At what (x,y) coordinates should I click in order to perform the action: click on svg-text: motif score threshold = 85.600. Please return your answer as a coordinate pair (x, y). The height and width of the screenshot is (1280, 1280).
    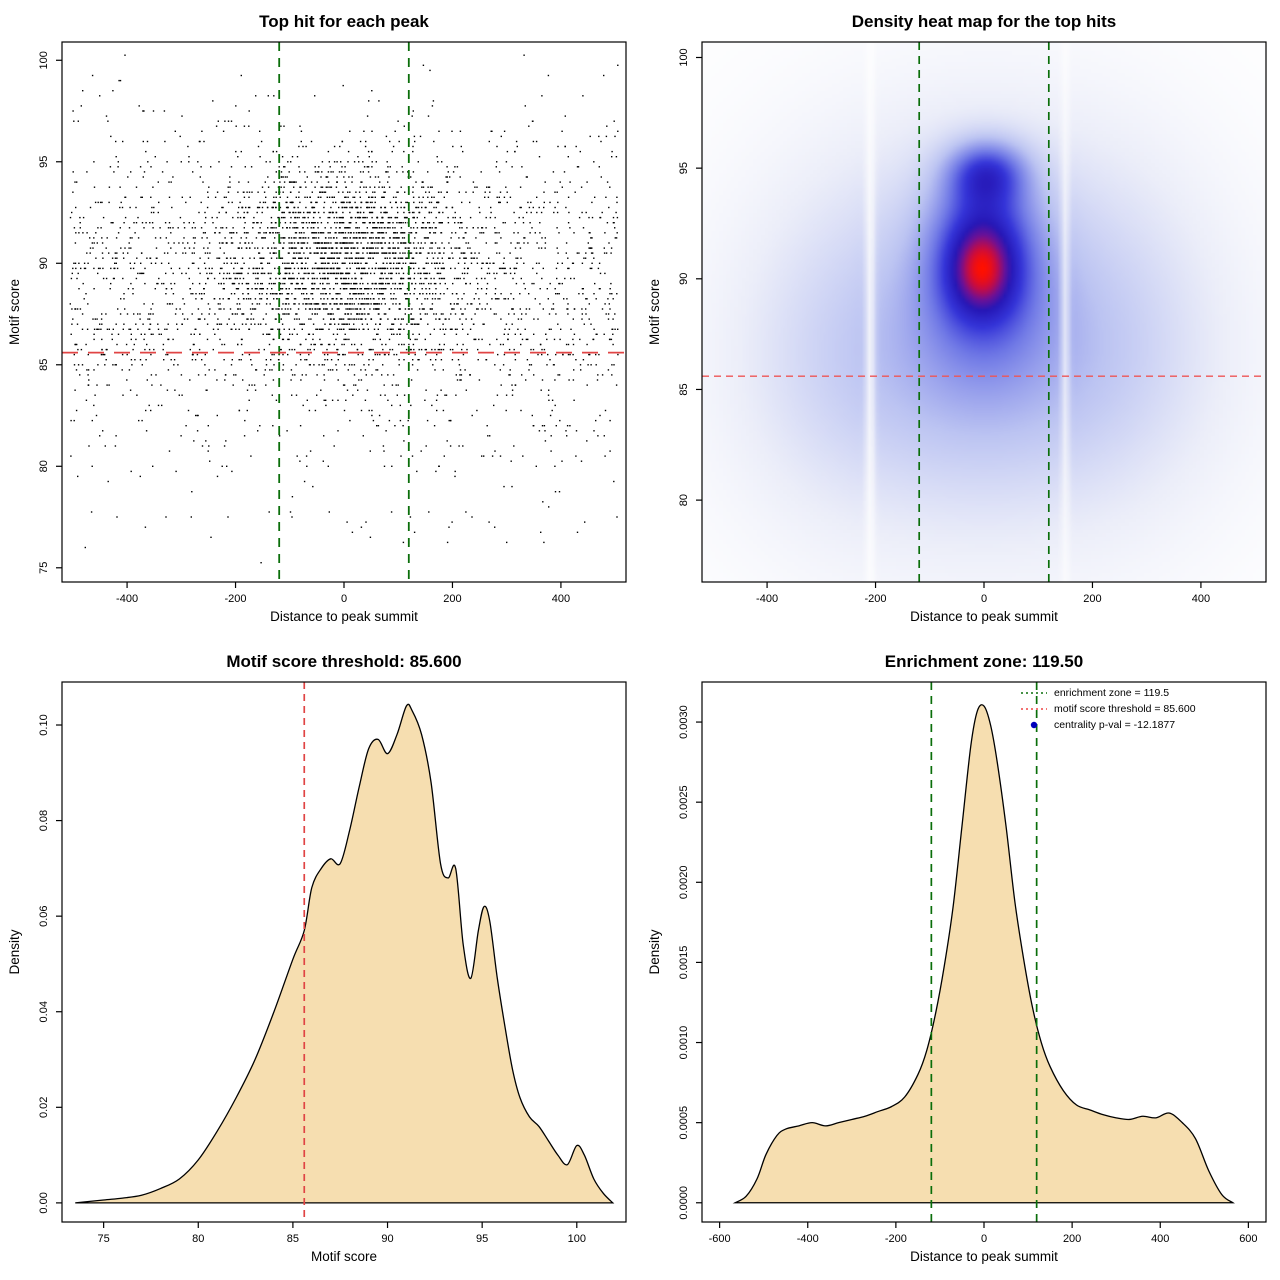
    Looking at the image, I should click on (1125, 709).